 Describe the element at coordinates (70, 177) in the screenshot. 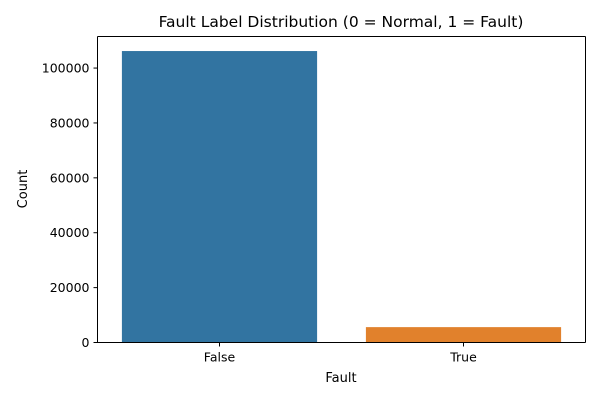

I see `y-tick-label: 60000` at that location.